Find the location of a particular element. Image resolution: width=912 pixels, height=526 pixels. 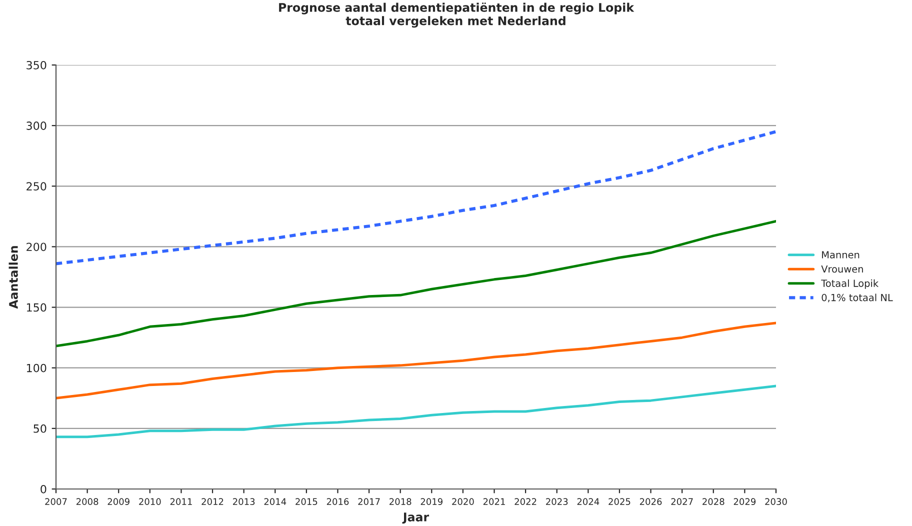

y-tick-label: 200 is located at coordinates (36, 247).